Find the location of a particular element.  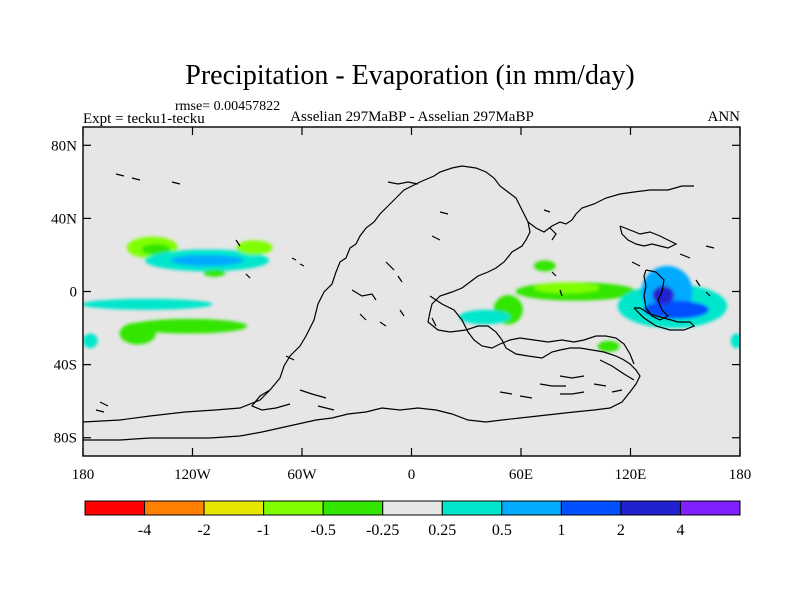

chart-title: Precipitation - Evaporation (in mm/day) is located at coordinates (409, 75).